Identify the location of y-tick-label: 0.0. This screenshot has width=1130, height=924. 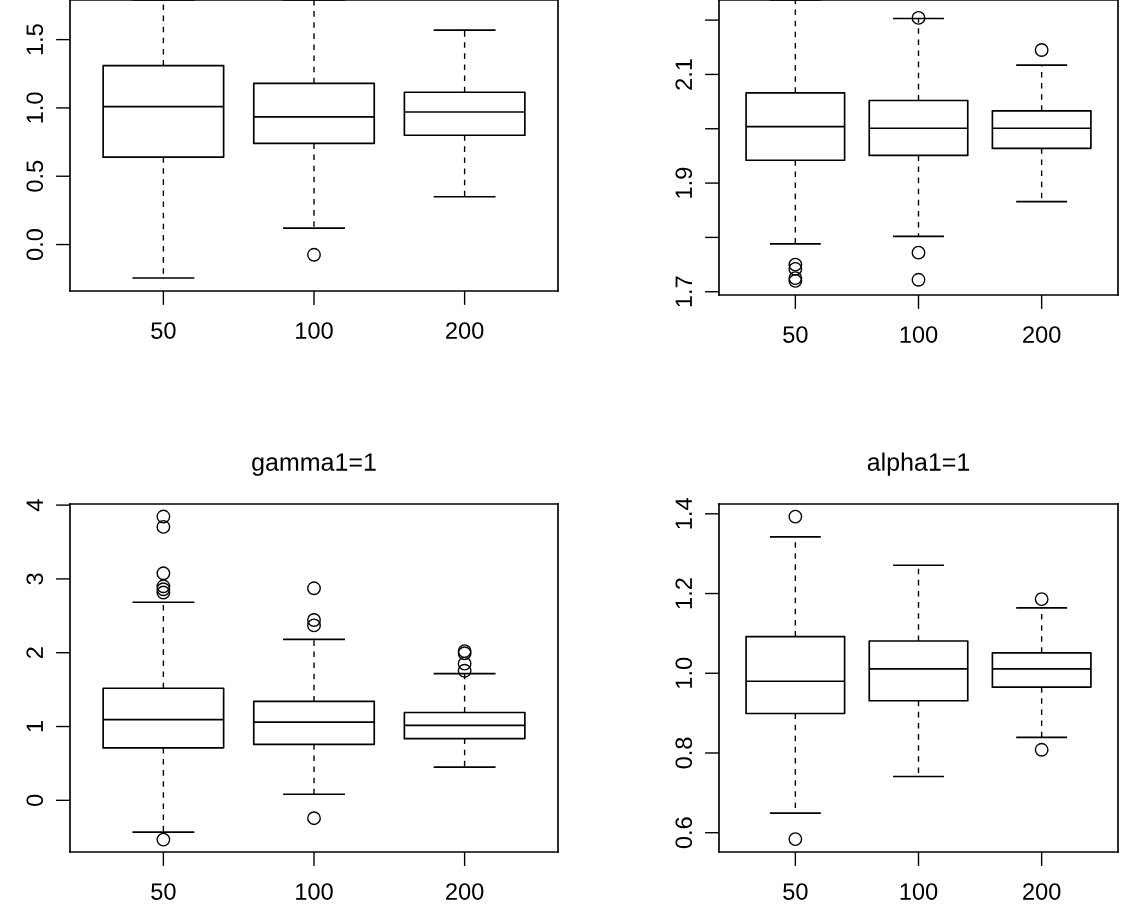
(35, 245).